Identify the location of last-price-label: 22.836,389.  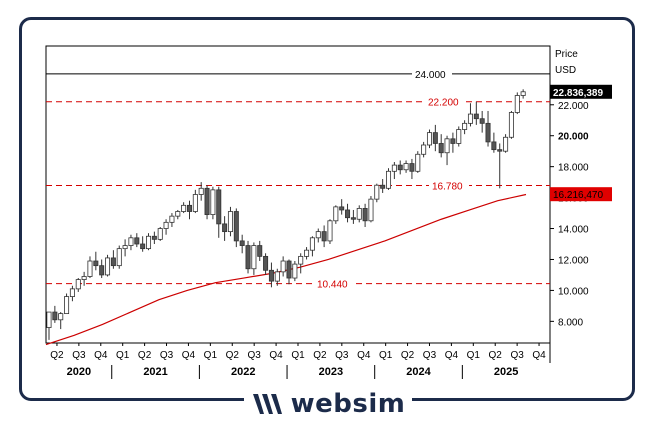
(578, 93).